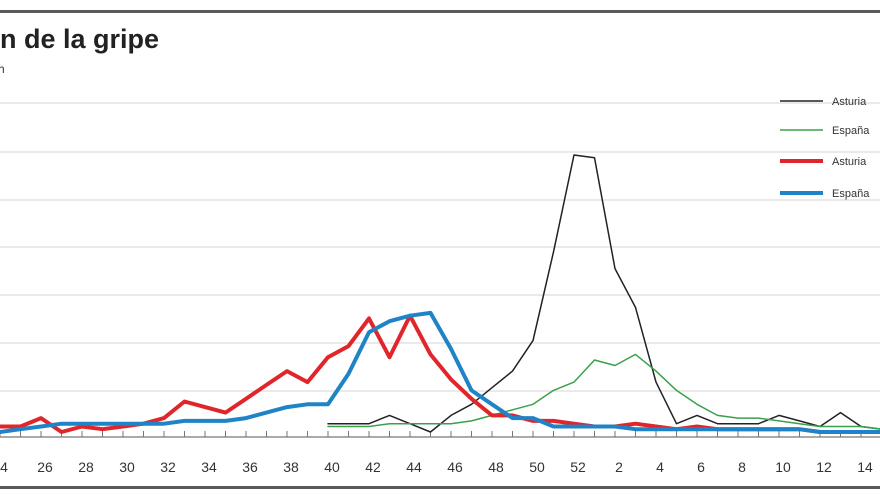 This screenshot has height=495, width=880. What do you see at coordinates (455, 467) in the screenshot?
I see `x-tick-label: 46` at bounding box center [455, 467].